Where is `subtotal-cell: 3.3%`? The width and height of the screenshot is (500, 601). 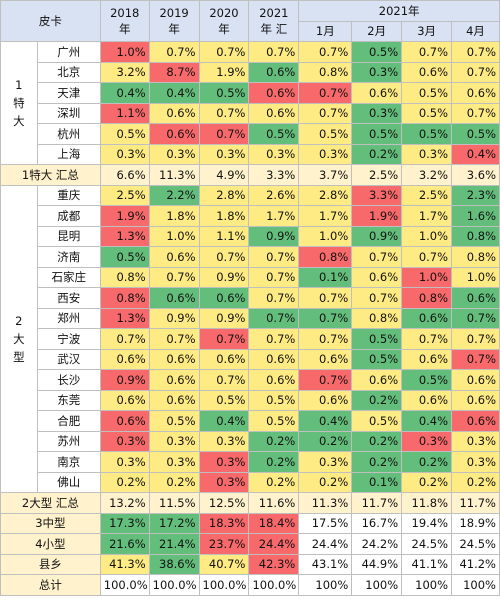
subtotal-cell: 3.3% is located at coordinates (274, 175).